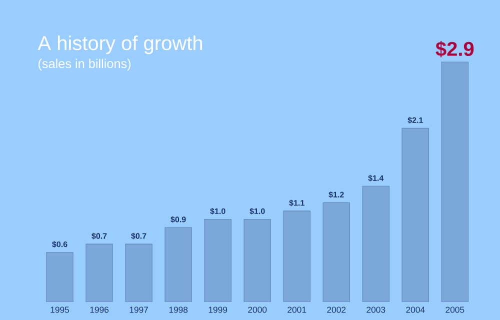 The image size is (500, 320). Describe the element at coordinates (139, 309) in the screenshot. I see `x-tick-label: 1997` at that location.